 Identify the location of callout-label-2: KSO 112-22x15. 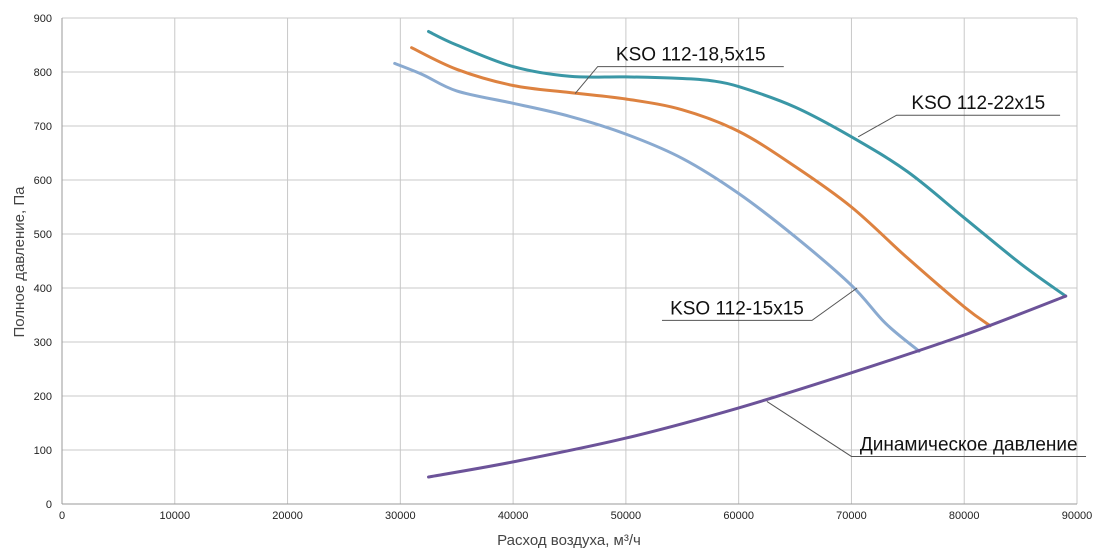
(978, 103).